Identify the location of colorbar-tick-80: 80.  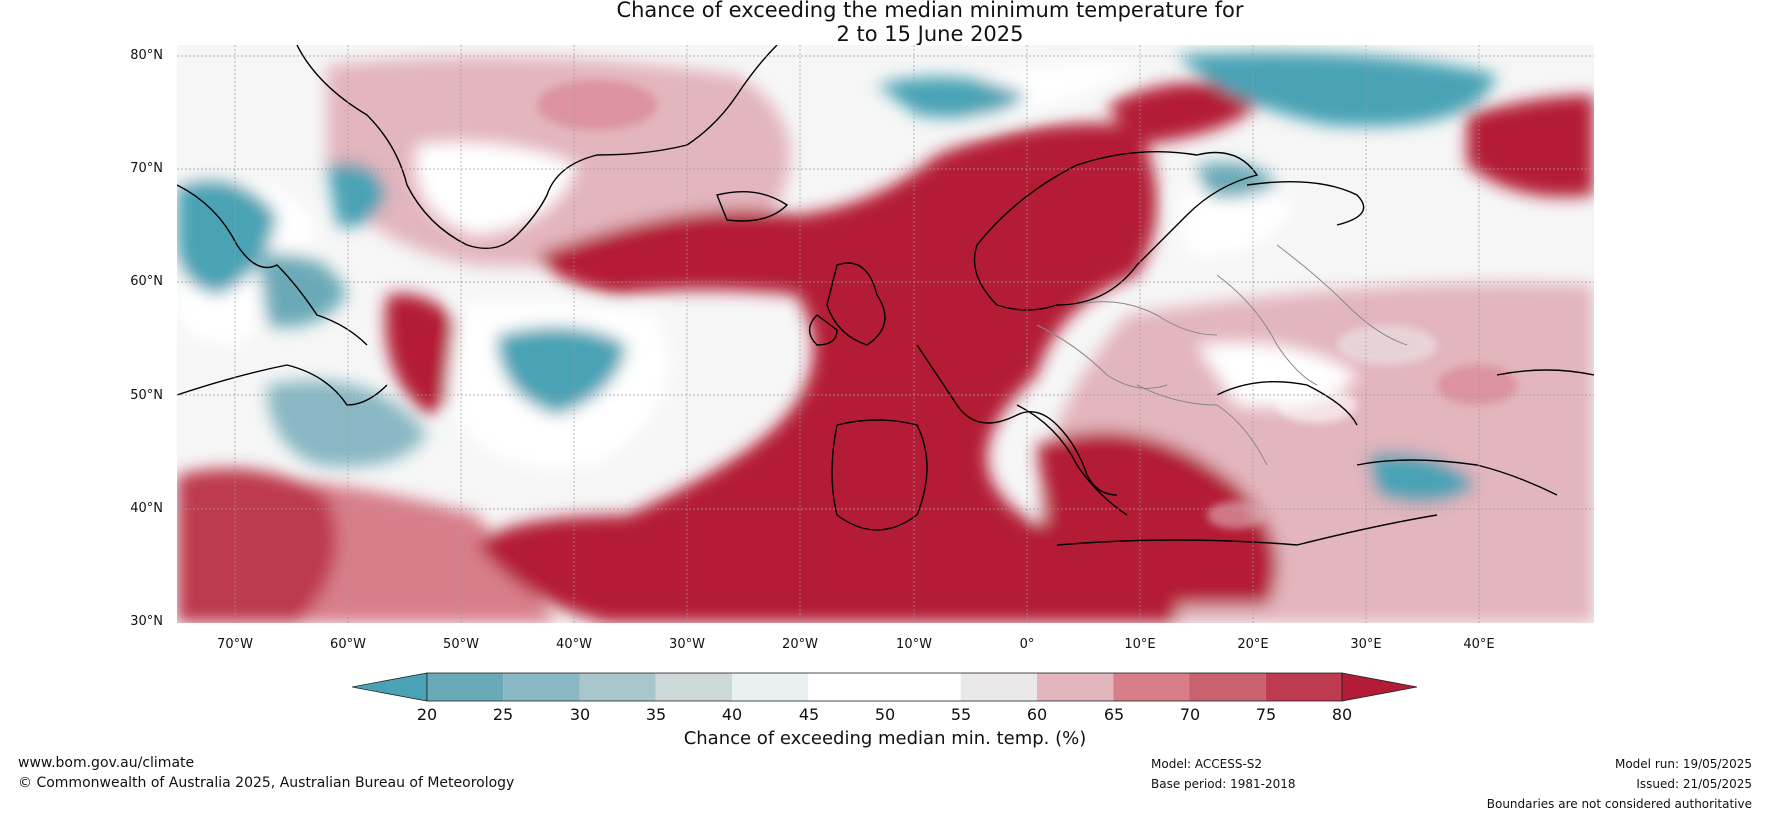
(1342, 714).